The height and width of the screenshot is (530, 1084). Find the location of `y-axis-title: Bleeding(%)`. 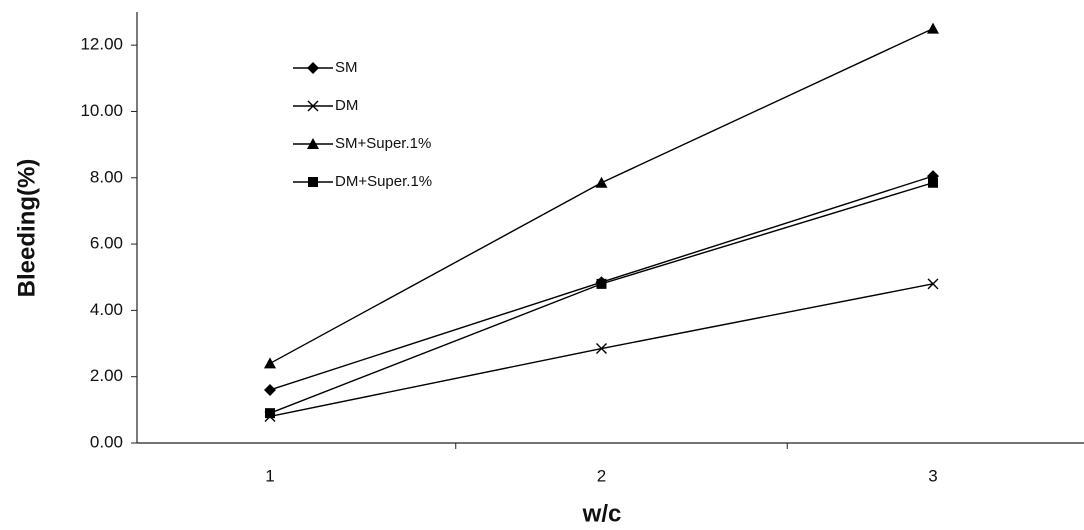

y-axis-title: Bleeding(%) is located at coordinates (26, 228).